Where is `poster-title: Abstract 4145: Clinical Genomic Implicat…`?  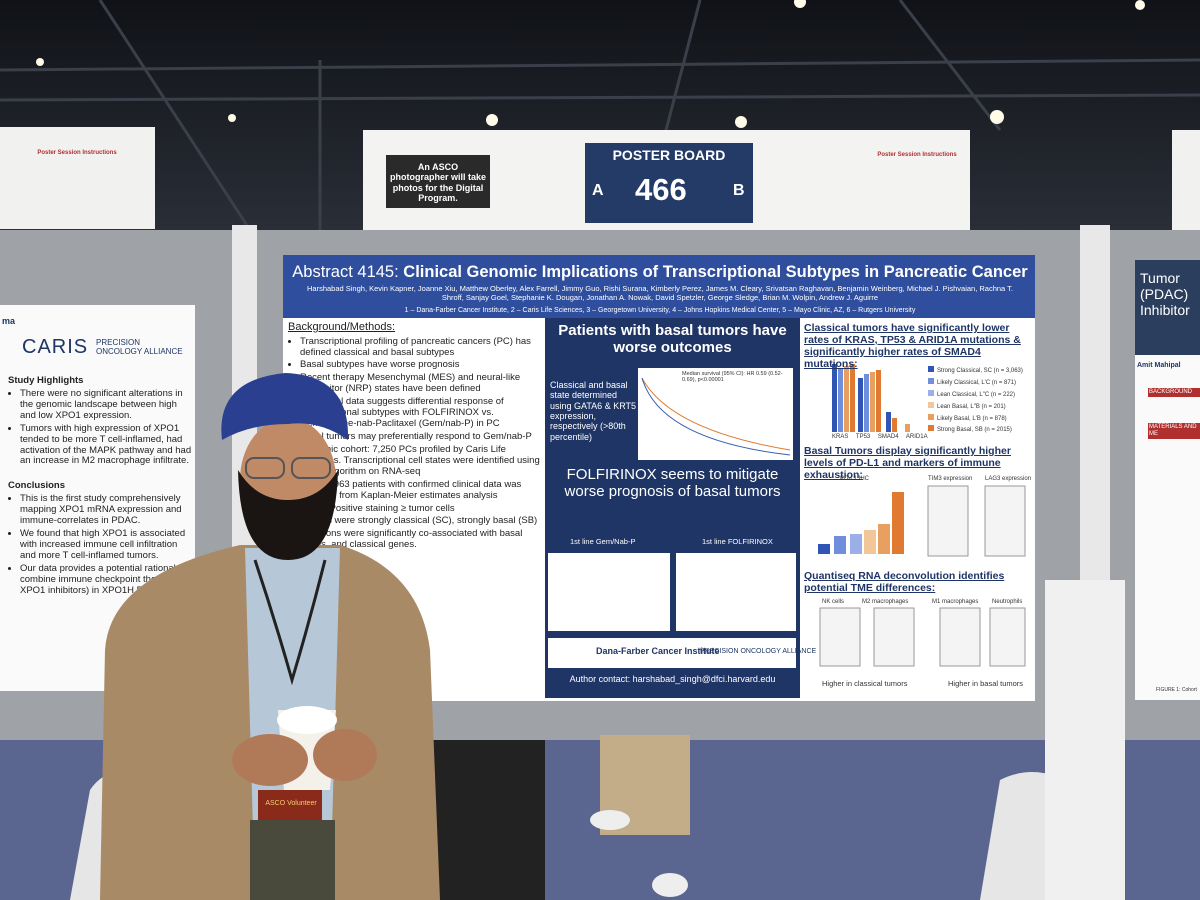 poster-title: Abstract 4145: Clinical Genomic Implicat… is located at coordinates (660, 272).